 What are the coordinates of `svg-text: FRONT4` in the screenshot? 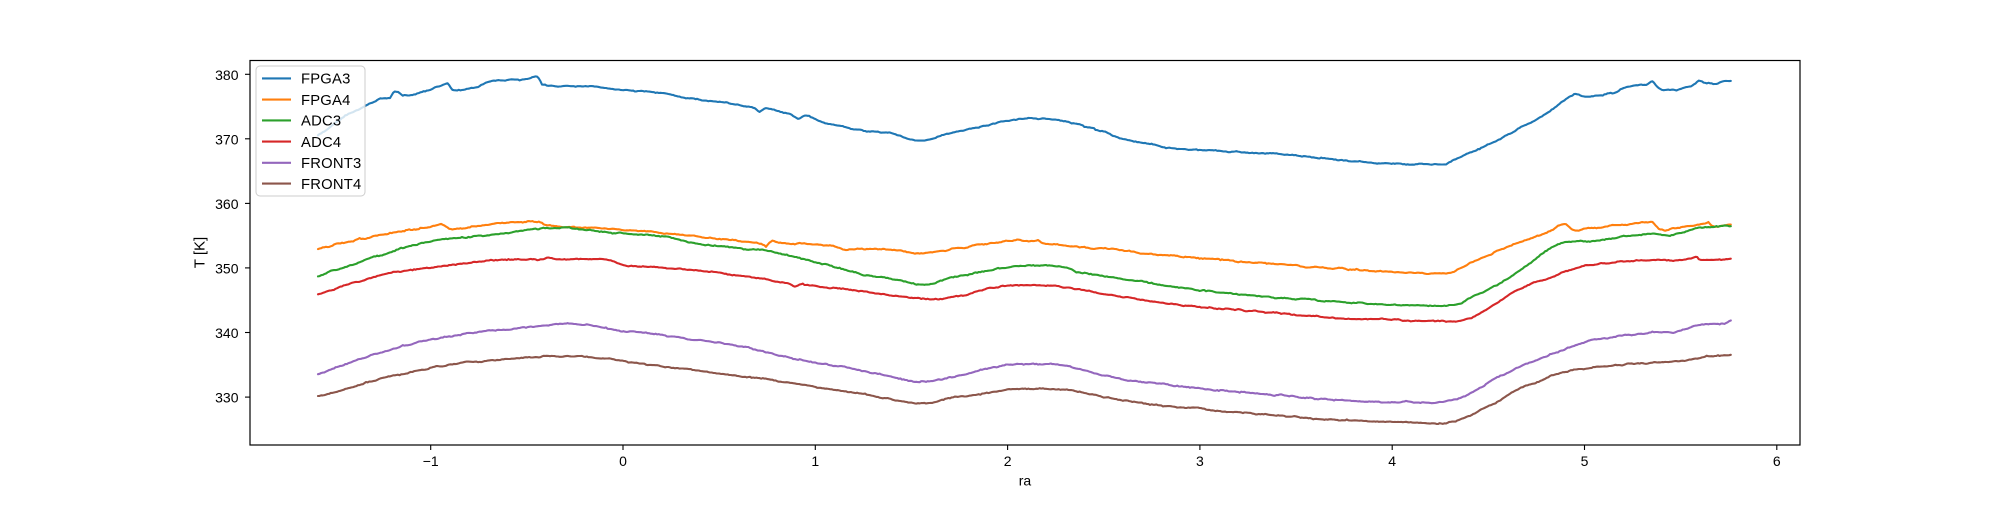 It's located at (331, 185).